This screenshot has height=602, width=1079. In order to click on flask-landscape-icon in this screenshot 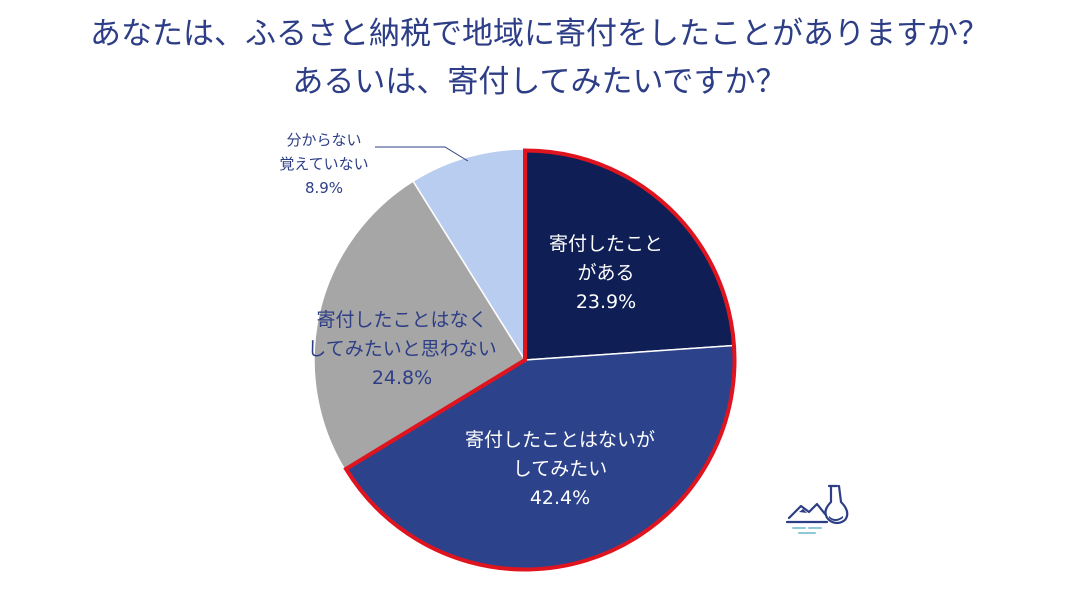, I will do `click(817, 509)`.